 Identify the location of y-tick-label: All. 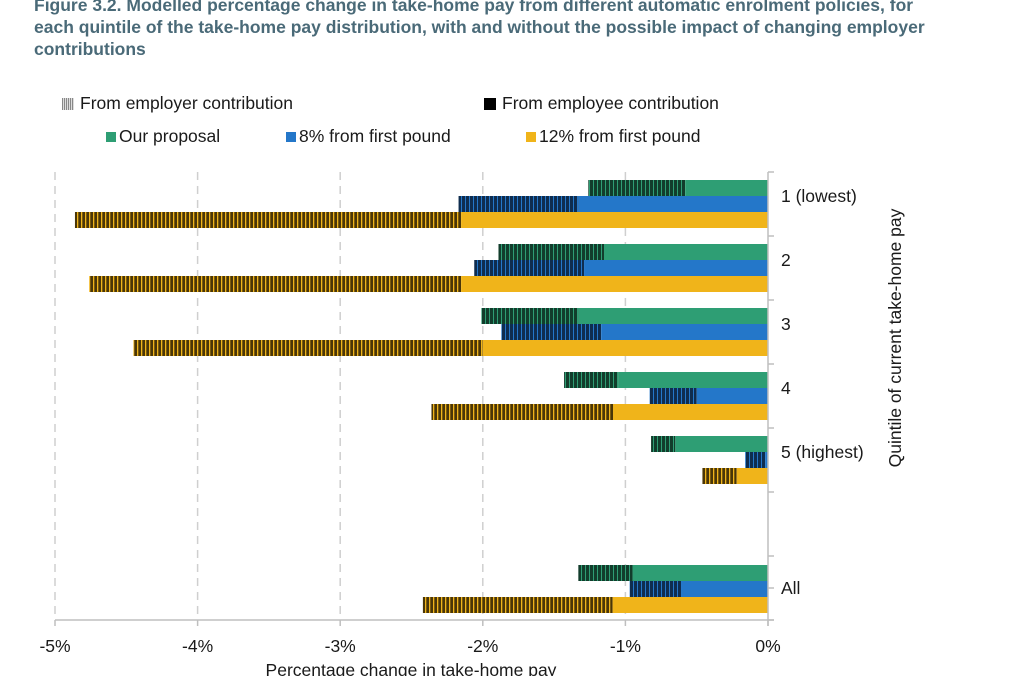
(790, 588).